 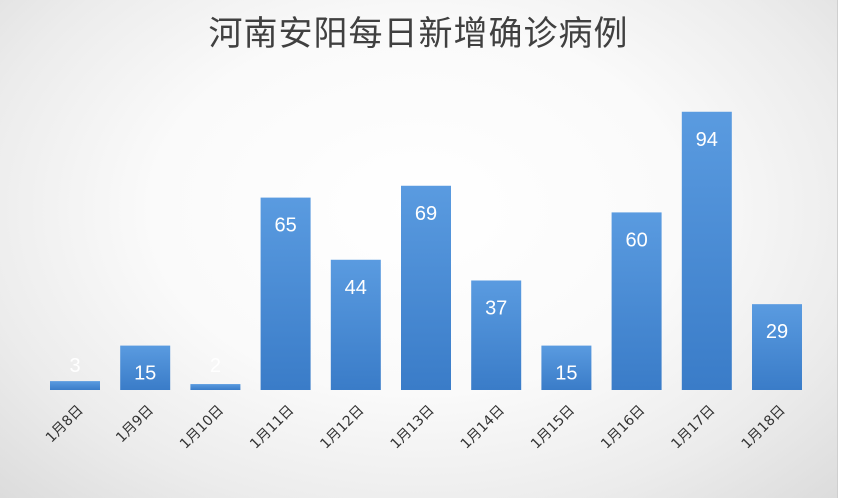 What do you see at coordinates (272, 427) in the screenshot?
I see `x-tick-label: 1月11日` at bounding box center [272, 427].